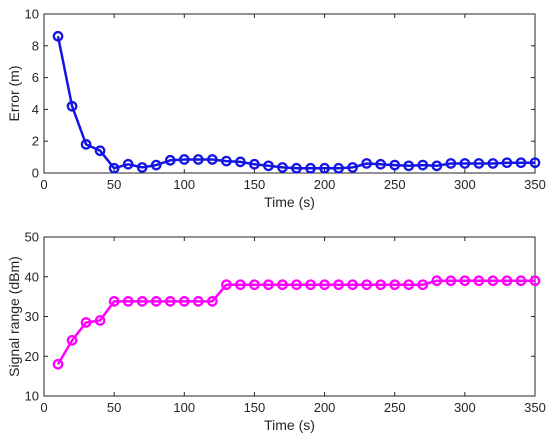 The height and width of the screenshot is (443, 550). What do you see at coordinates (35, 173) in the screenshot?
I see `y-tick-label: 0` at bounding box center [35, 173].